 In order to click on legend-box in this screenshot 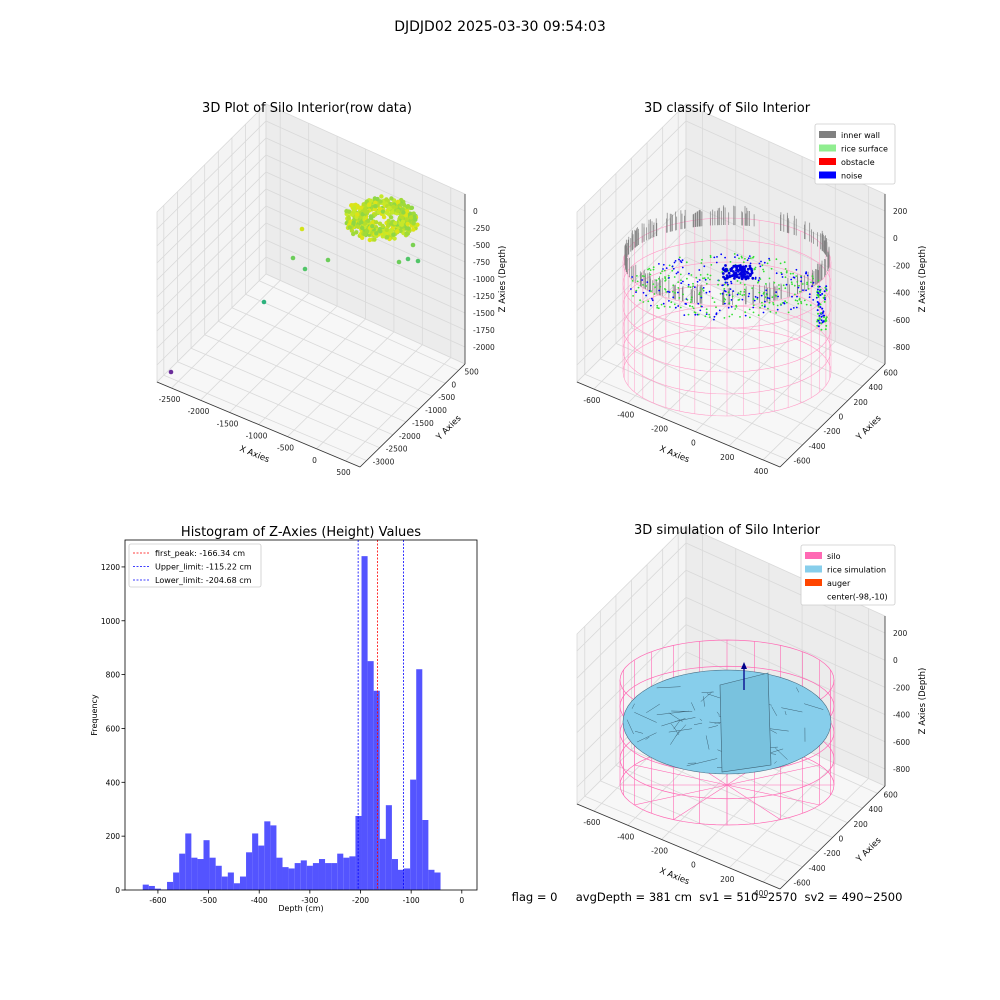, I will do `click(855, 154)`.